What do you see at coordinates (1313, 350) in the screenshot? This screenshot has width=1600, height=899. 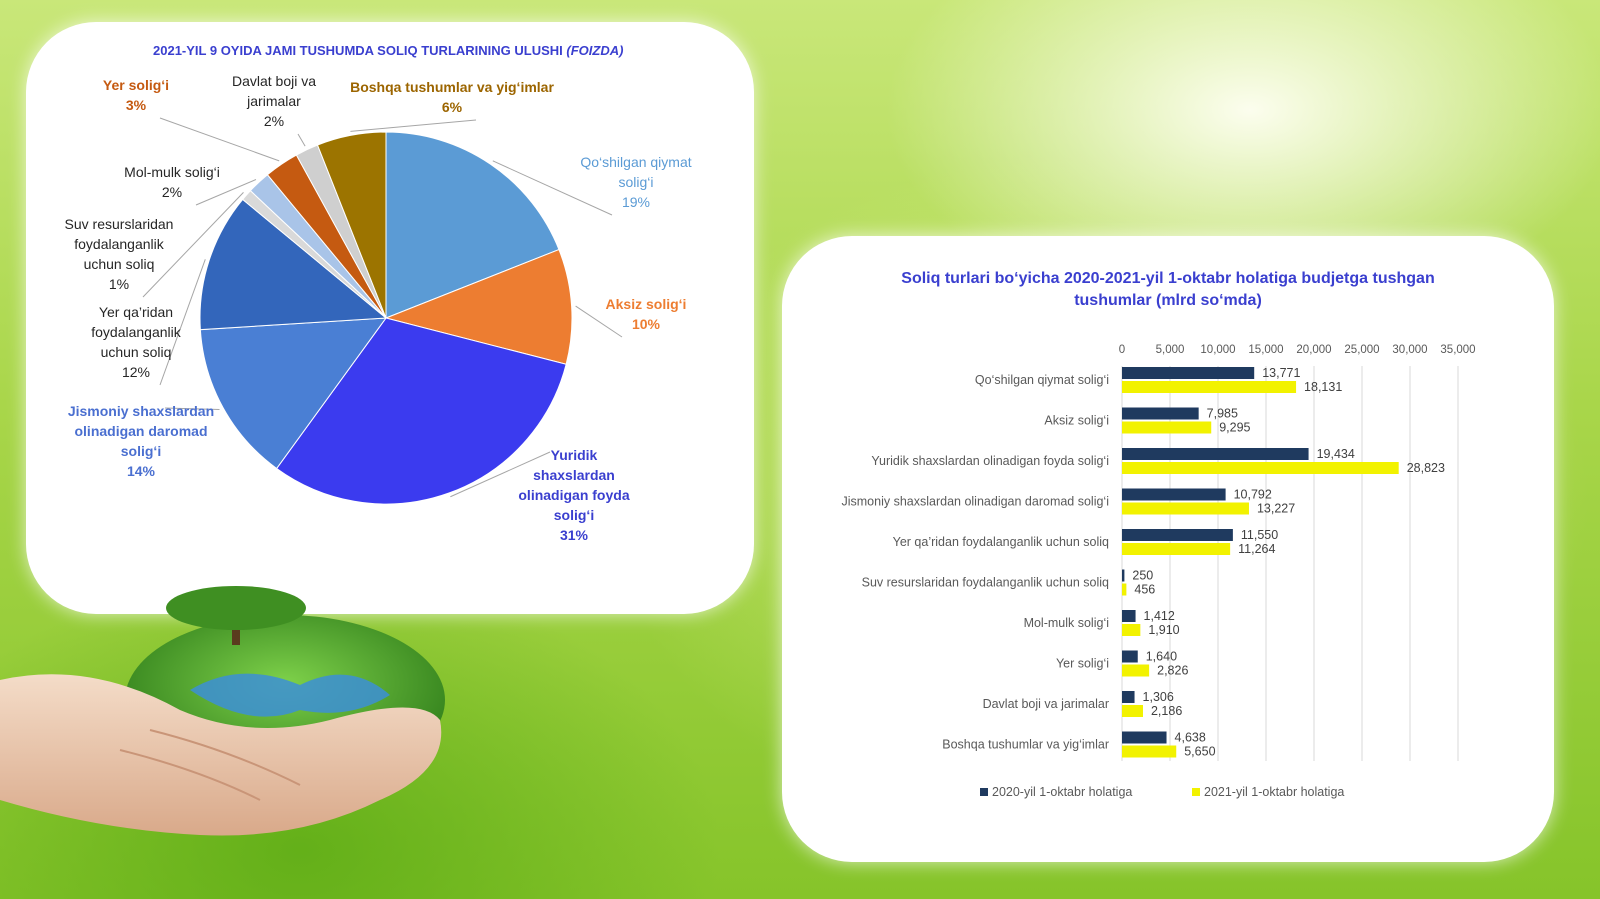 I see `x-tick-label: 20,000` at bounding box center [1313, 350].